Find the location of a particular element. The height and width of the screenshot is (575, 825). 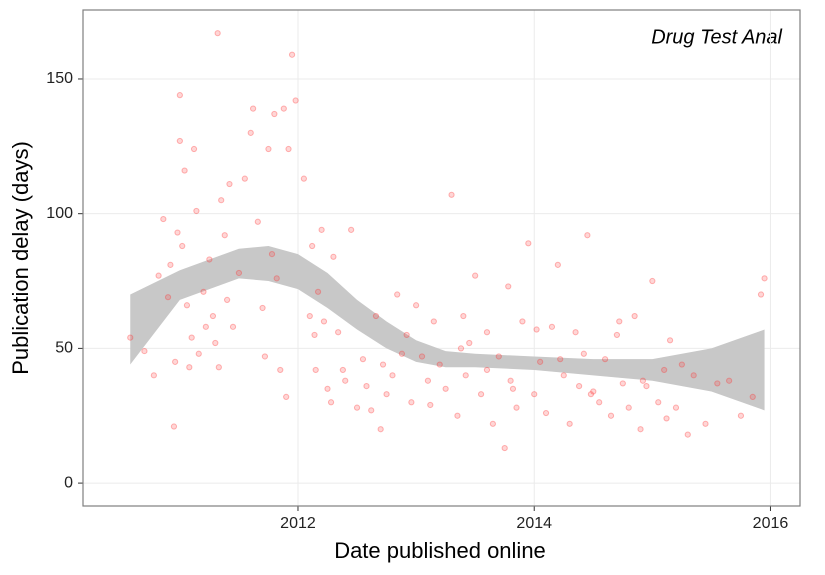

x-tick-label: 2012 is located at coordinates (298, 523).